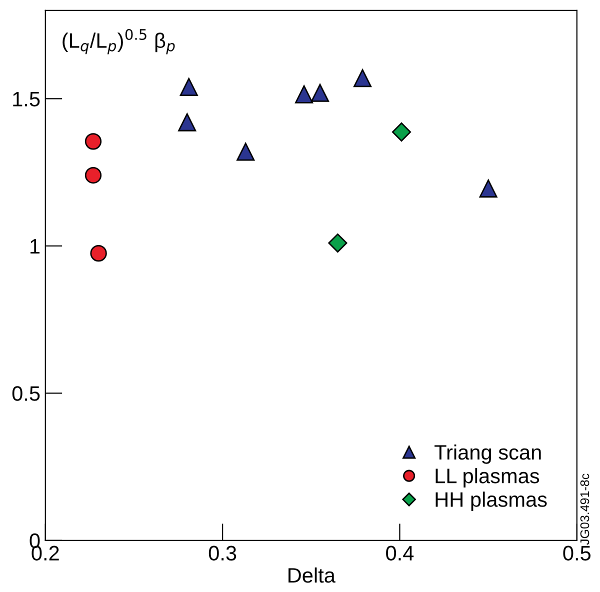 This screenshot has height=592, width=600. I want to click on legend-label: HH plasmas, so click(491, 502).